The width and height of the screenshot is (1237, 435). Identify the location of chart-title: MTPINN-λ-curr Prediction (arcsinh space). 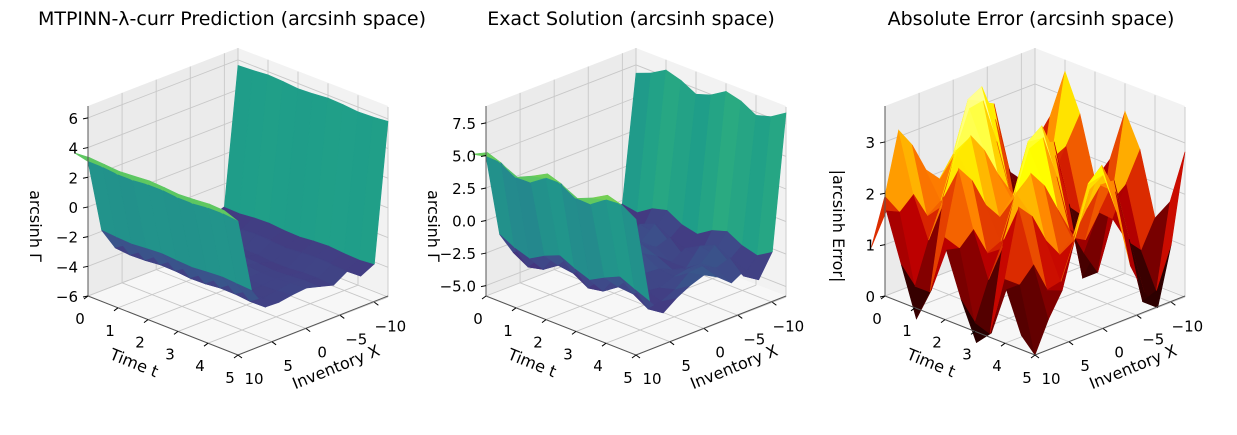
(232, 19).